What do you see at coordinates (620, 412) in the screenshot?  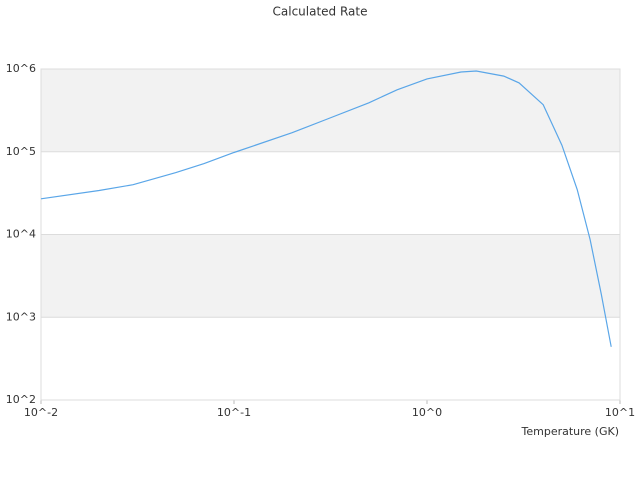 I see `x-tick-label: 10^1` at bounding box center [620, 412].